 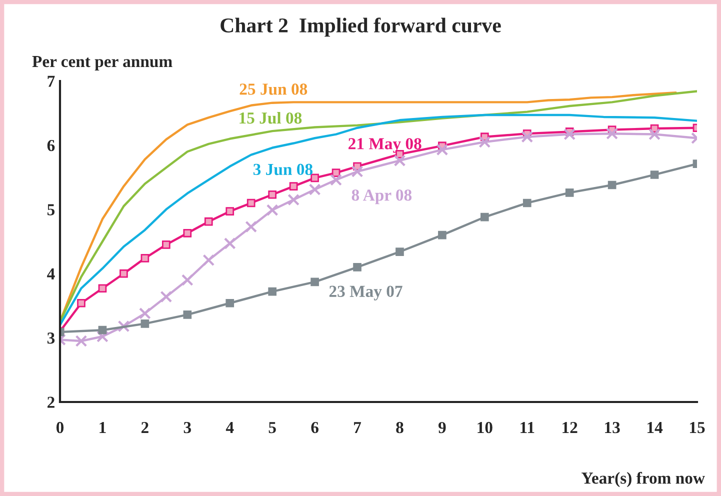 I want to click on y-tick-label: 2, so click(x=51, y=402).